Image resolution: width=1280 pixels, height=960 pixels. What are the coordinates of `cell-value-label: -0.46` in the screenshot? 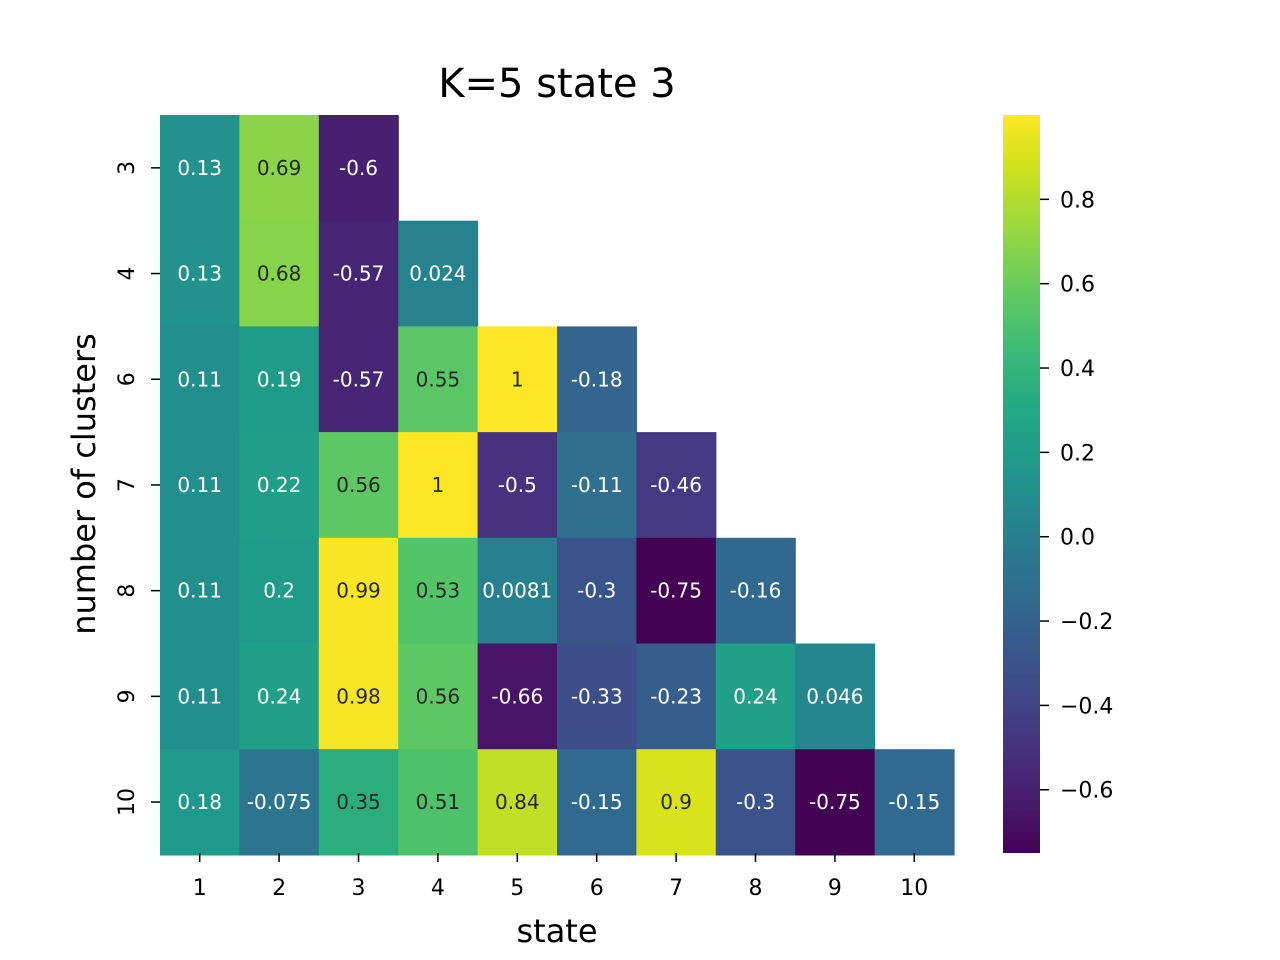 It's located at (676, 485).